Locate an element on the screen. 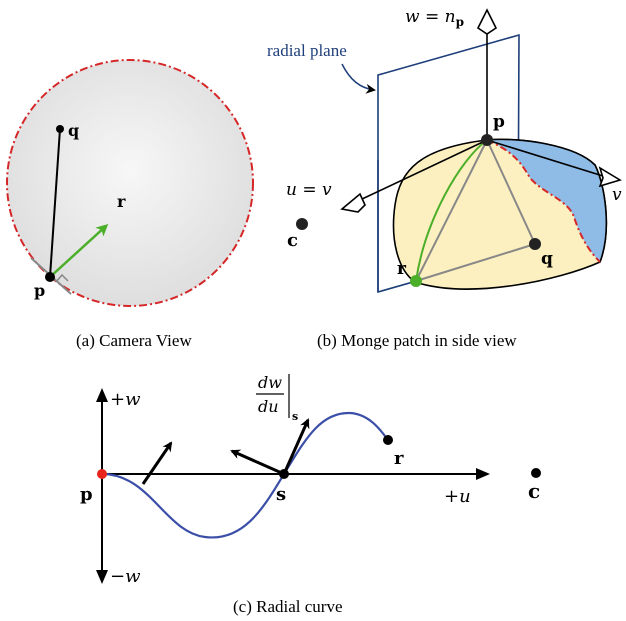  label-minus-w: −w is located at coordinates (125, 576).